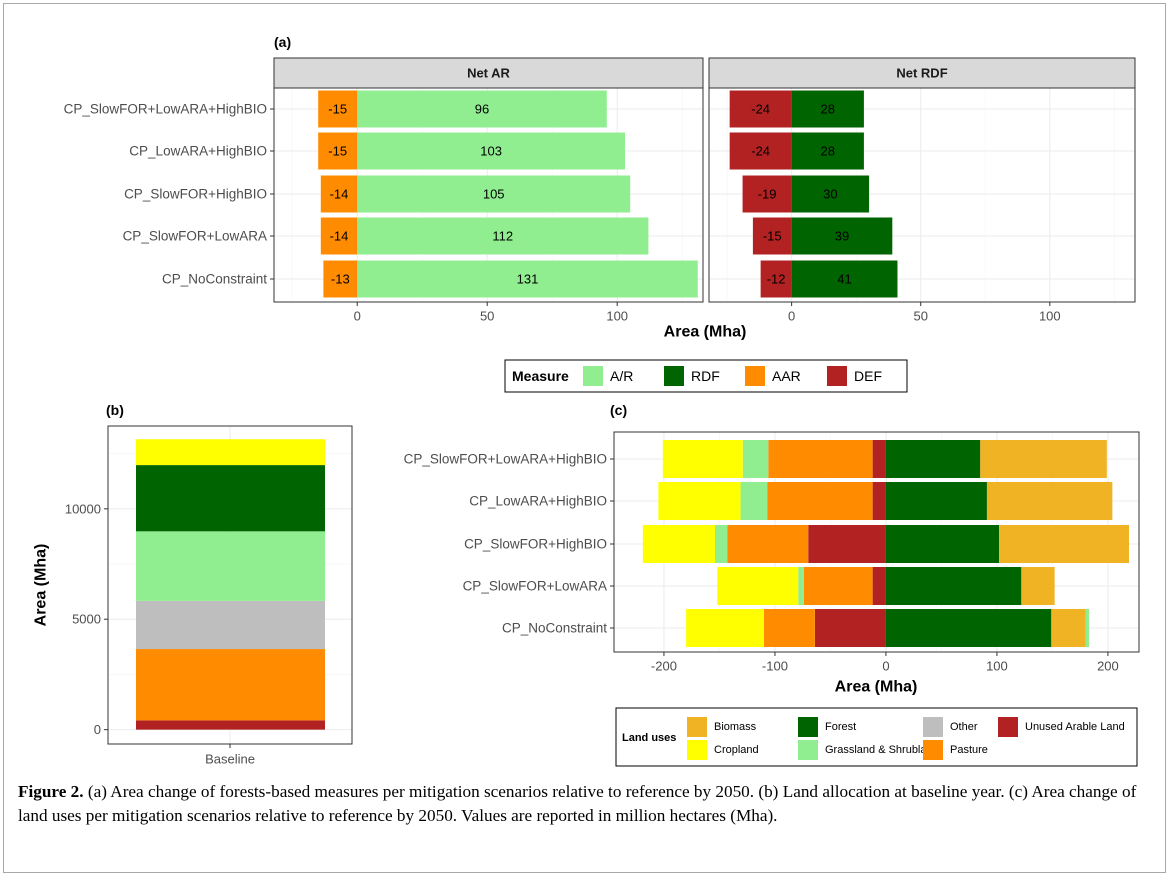 Image resolution: width=1171 pixels, height=878 pixels. I want to click on legend-item-label: Pasture, so click(969, 750).